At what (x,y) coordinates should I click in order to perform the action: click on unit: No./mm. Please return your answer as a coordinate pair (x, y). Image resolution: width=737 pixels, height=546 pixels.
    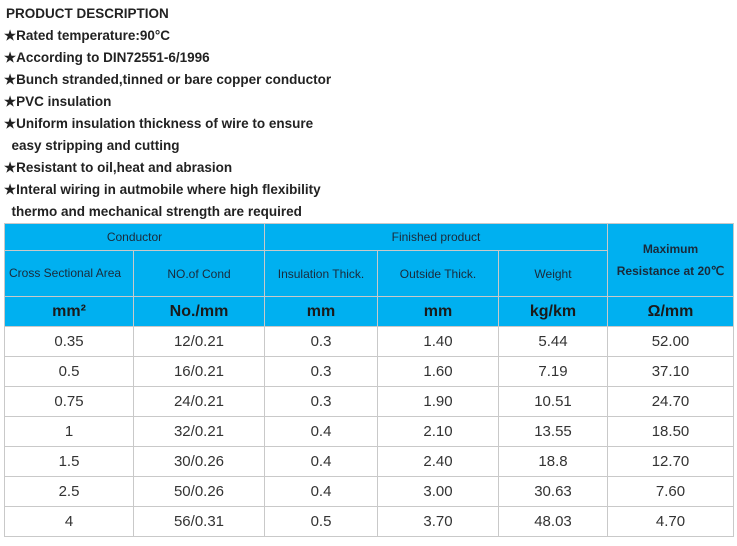
    Looking at the image, I should click on (199, 311).